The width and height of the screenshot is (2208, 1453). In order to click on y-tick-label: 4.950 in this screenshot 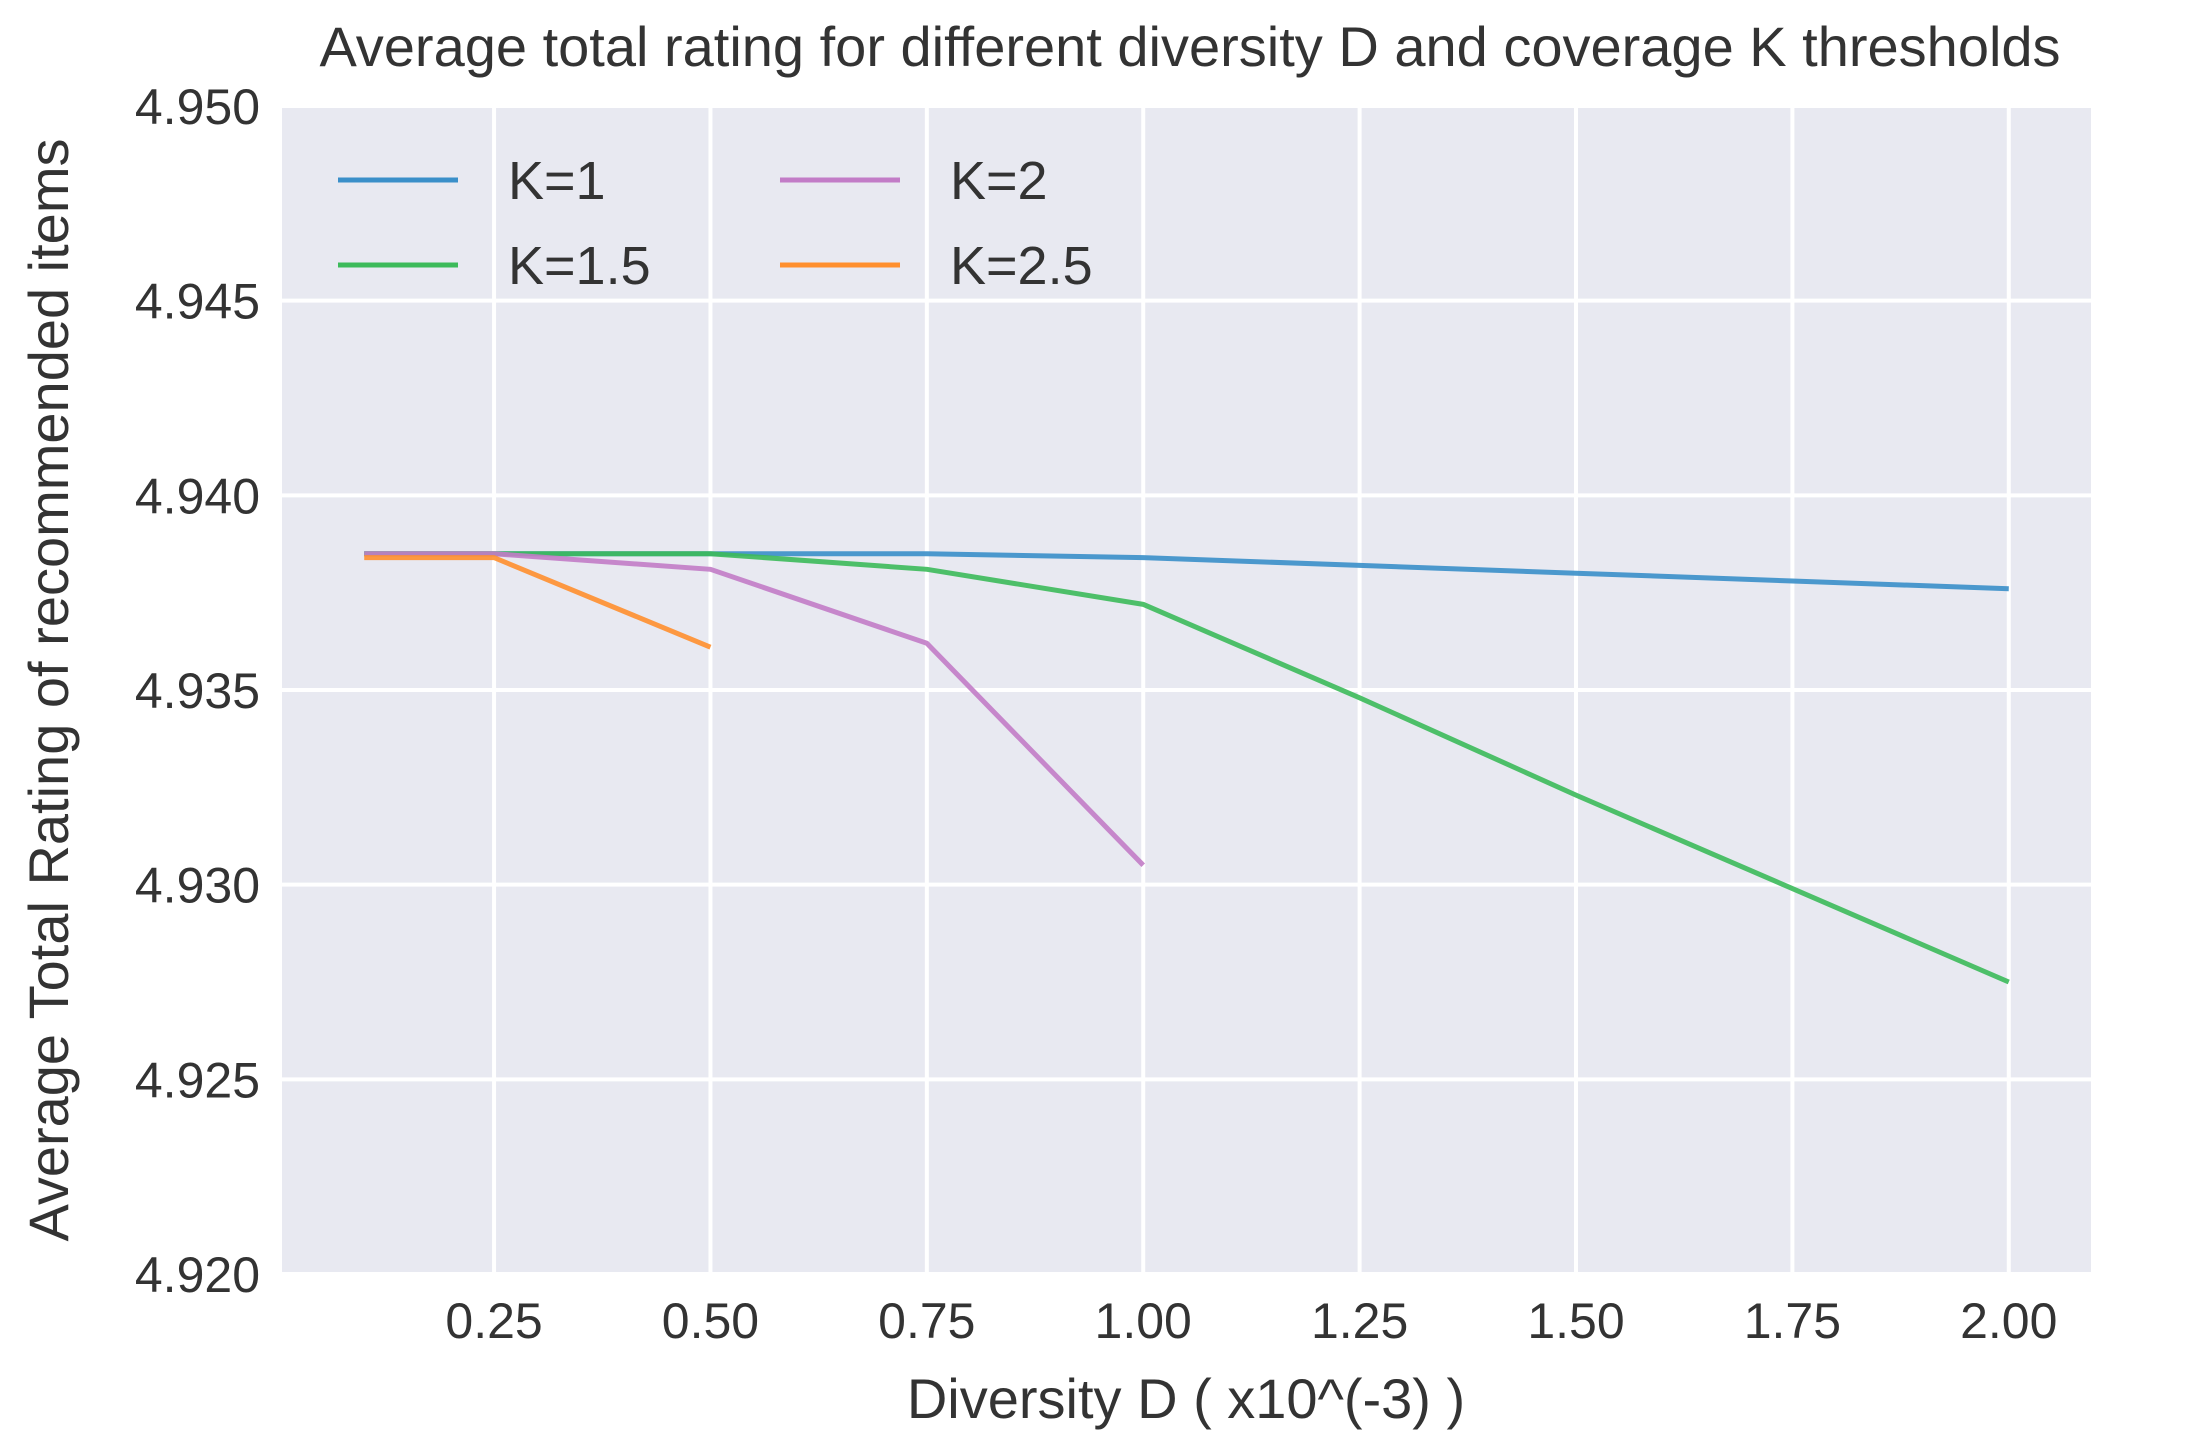, I will do `click(197, 107)`.